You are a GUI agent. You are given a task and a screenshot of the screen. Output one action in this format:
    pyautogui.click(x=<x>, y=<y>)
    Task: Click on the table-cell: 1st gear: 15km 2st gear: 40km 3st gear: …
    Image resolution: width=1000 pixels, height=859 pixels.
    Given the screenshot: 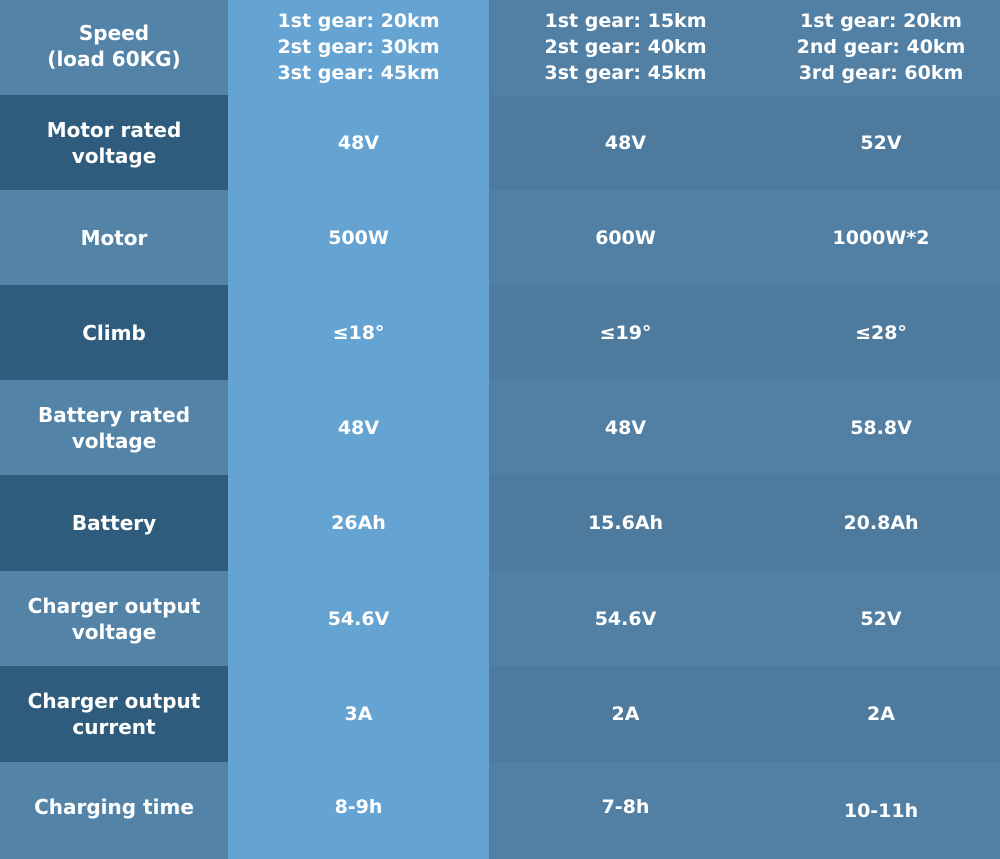 What is the action you would take?
    pyautogui.click(x=625, y=47)
    